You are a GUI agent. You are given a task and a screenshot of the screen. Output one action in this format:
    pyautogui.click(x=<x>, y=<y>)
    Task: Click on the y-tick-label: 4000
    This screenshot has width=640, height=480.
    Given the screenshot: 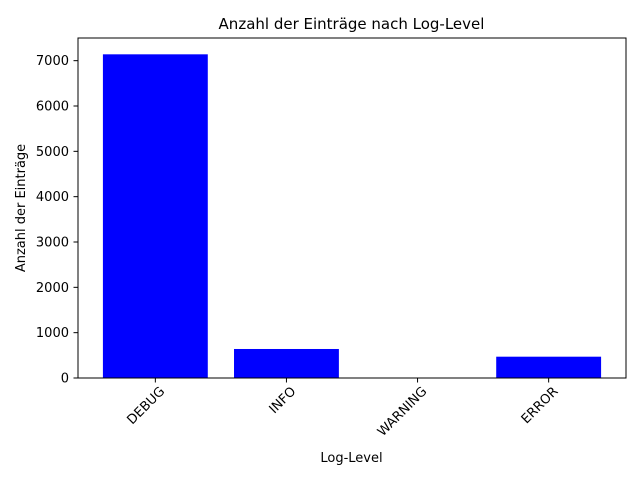 What is the action you would take?
    pyautogui.click(x=52, y=197)
    